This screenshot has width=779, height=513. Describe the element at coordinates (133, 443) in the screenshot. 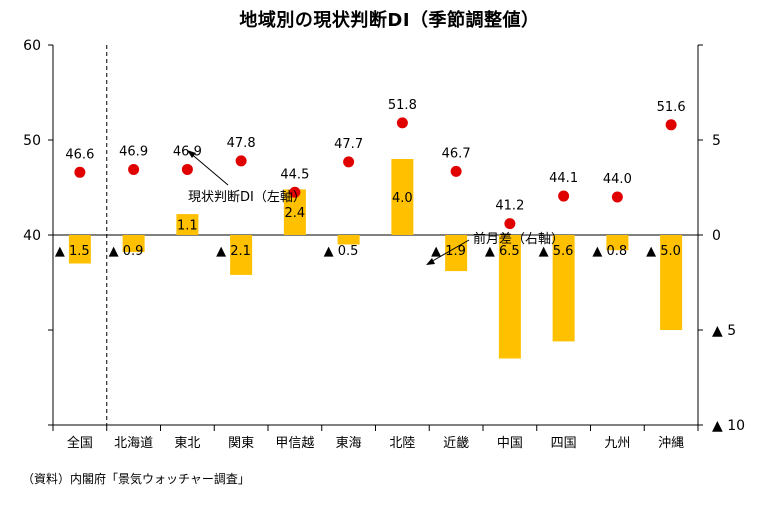

I see `category-label: 北海道` at that location.